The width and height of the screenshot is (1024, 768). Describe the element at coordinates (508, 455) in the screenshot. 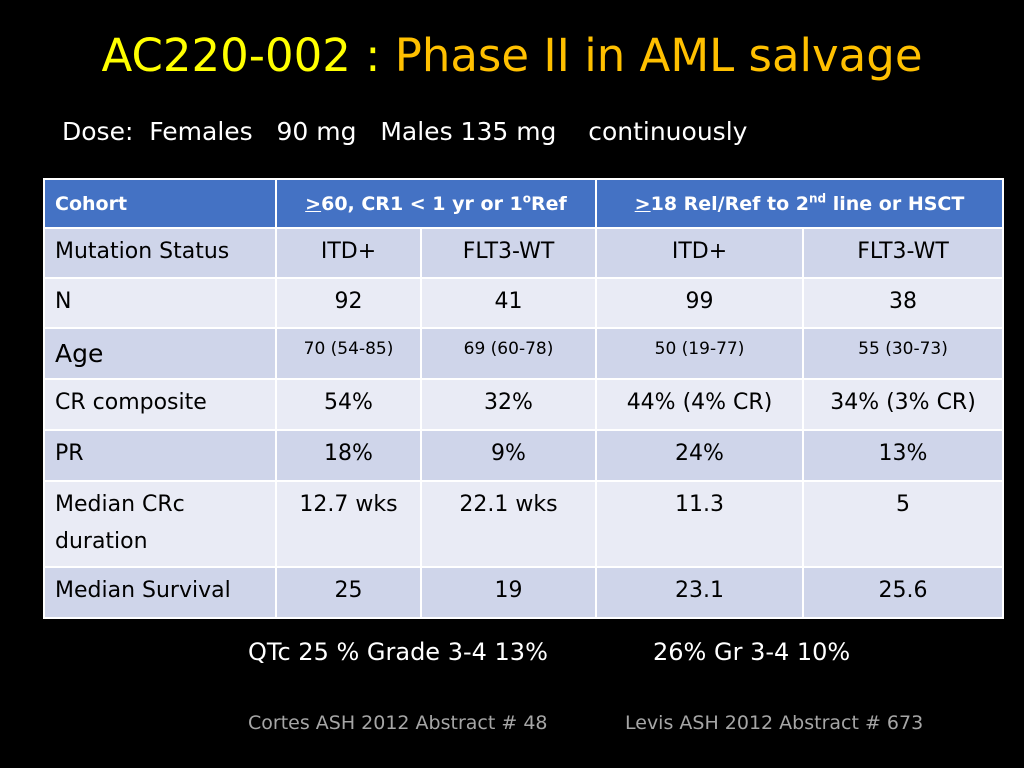

I see `table-cell: 9%` at that location.